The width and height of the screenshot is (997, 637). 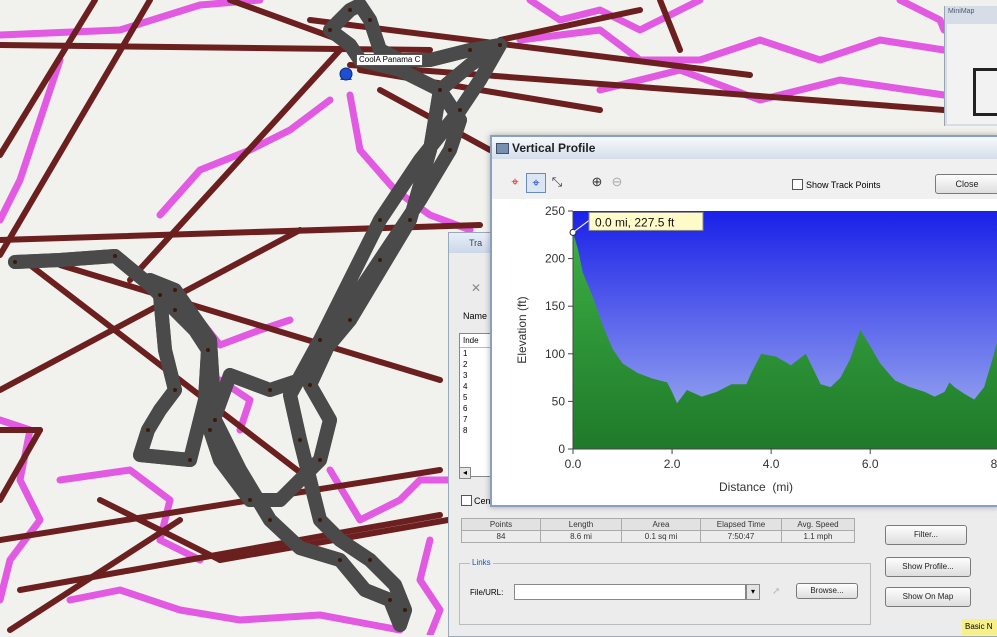 What do you see at coordinates (465, 386) in the screenshot?
I see `list-item: 4` at bounding box center [465, 386].